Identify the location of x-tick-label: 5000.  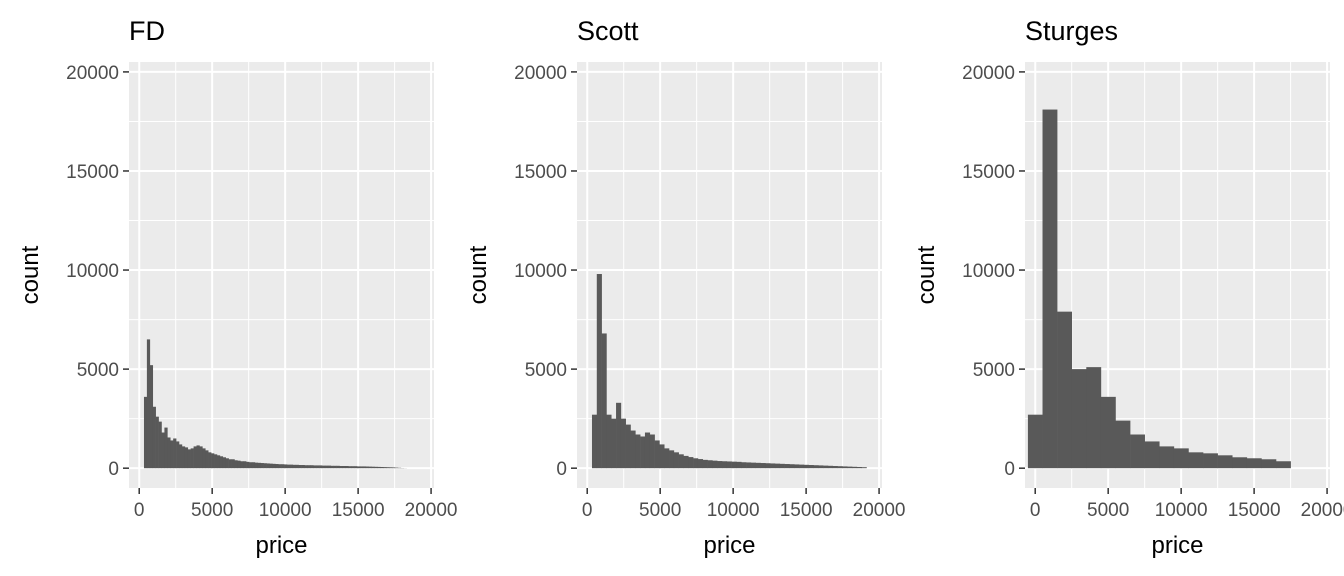
(660, 510).